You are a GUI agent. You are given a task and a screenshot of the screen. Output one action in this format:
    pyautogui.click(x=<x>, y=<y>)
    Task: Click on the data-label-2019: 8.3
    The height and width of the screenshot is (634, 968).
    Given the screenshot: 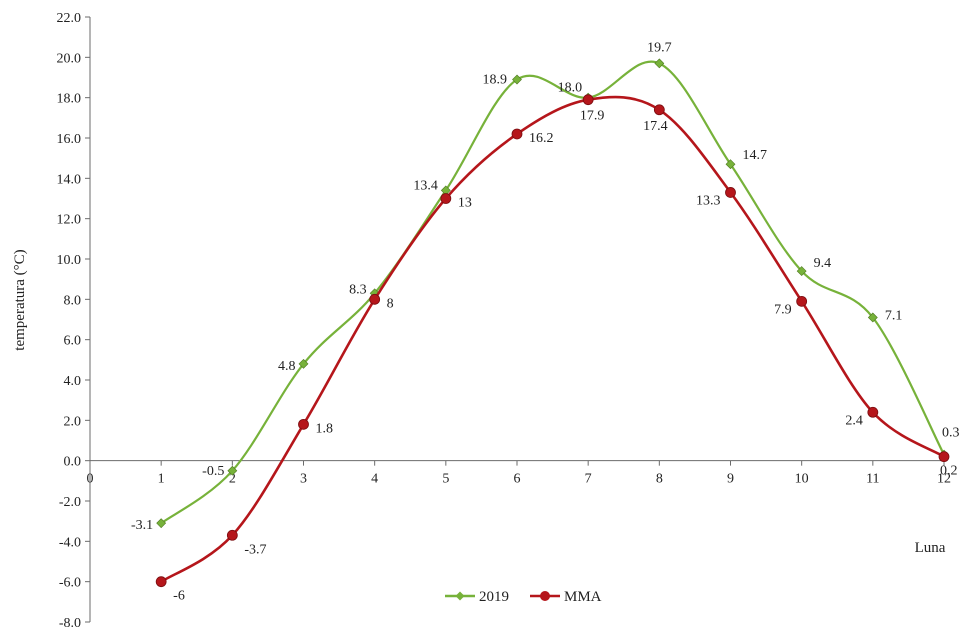 What is the action you would take?
    pyautogui.click(x=358, y=289)
    